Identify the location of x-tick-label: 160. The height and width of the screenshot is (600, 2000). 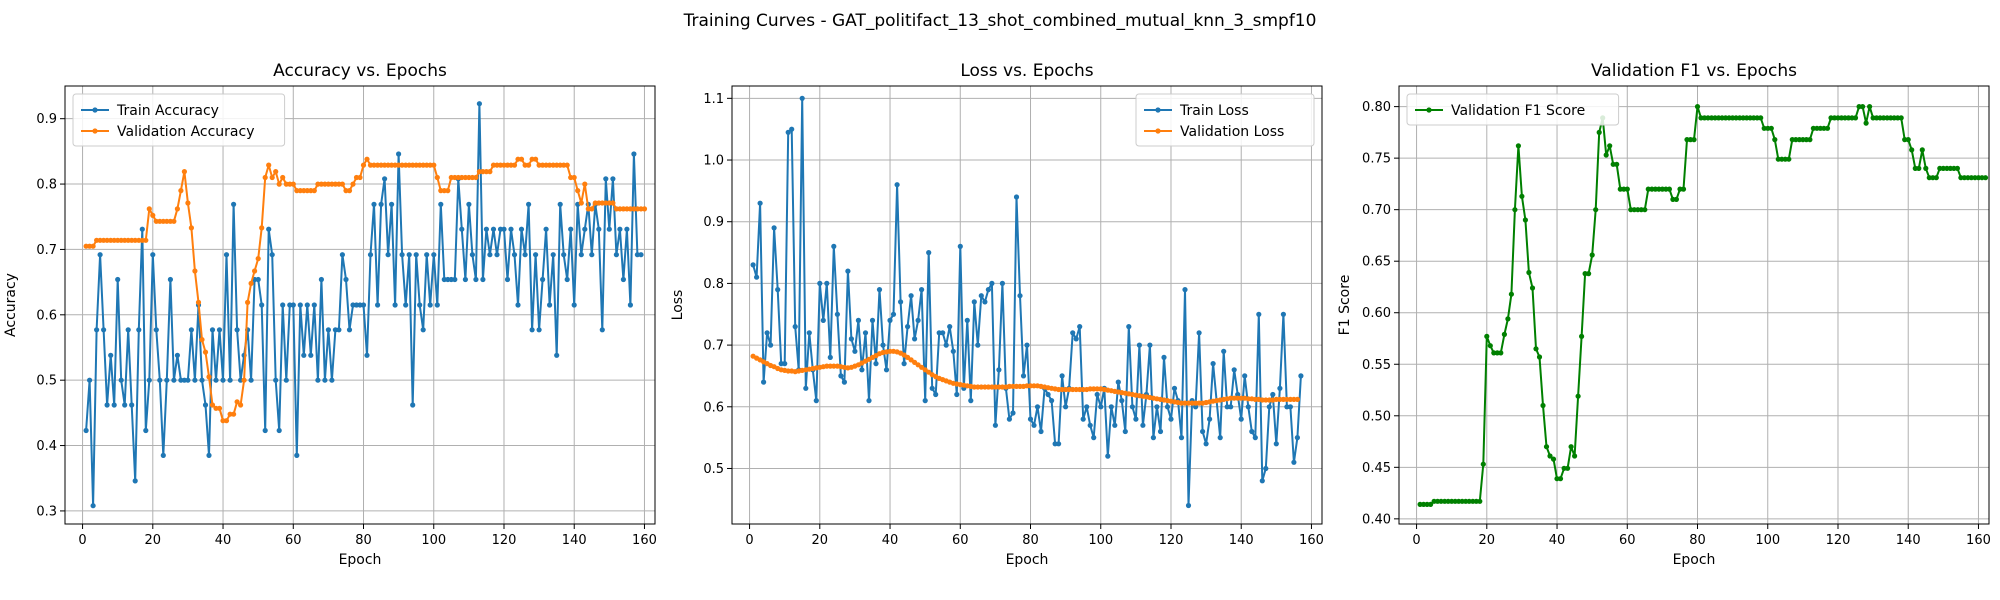
(644, 540).